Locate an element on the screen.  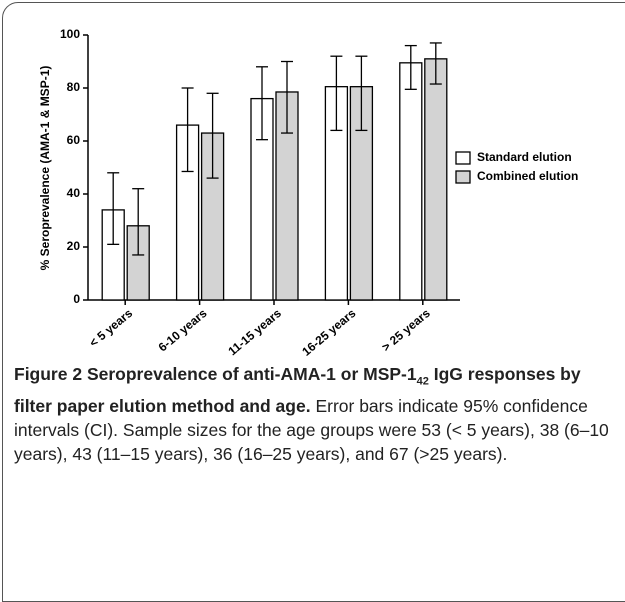
y-tick-label: 0 is located at coordinates (76, 299).